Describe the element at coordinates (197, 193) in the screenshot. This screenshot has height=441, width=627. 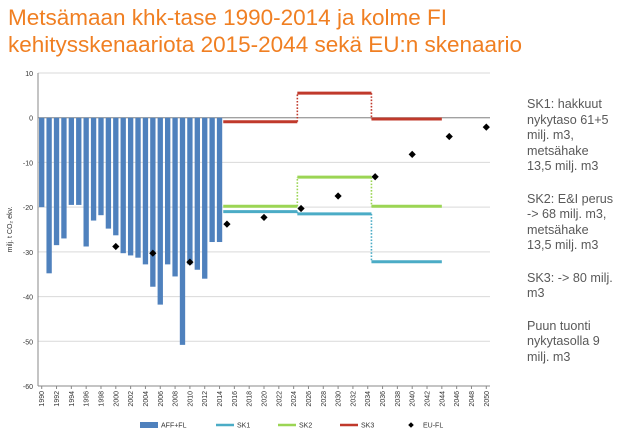
I see `bar-2011` at that location.